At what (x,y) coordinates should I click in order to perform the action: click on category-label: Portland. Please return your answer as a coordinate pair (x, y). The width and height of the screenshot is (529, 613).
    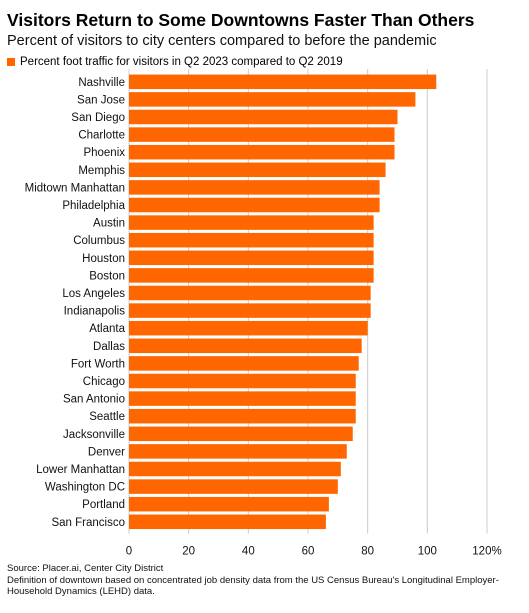
    Looking at the image, I should click on (103, 505).